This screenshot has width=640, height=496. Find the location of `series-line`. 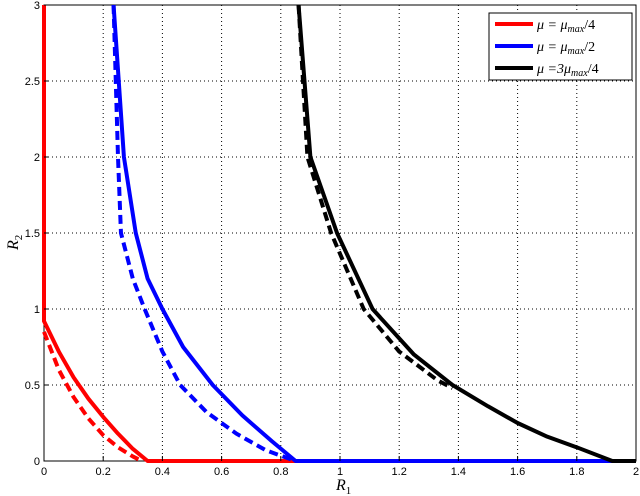

series-line is located at coordinates (92, 397).